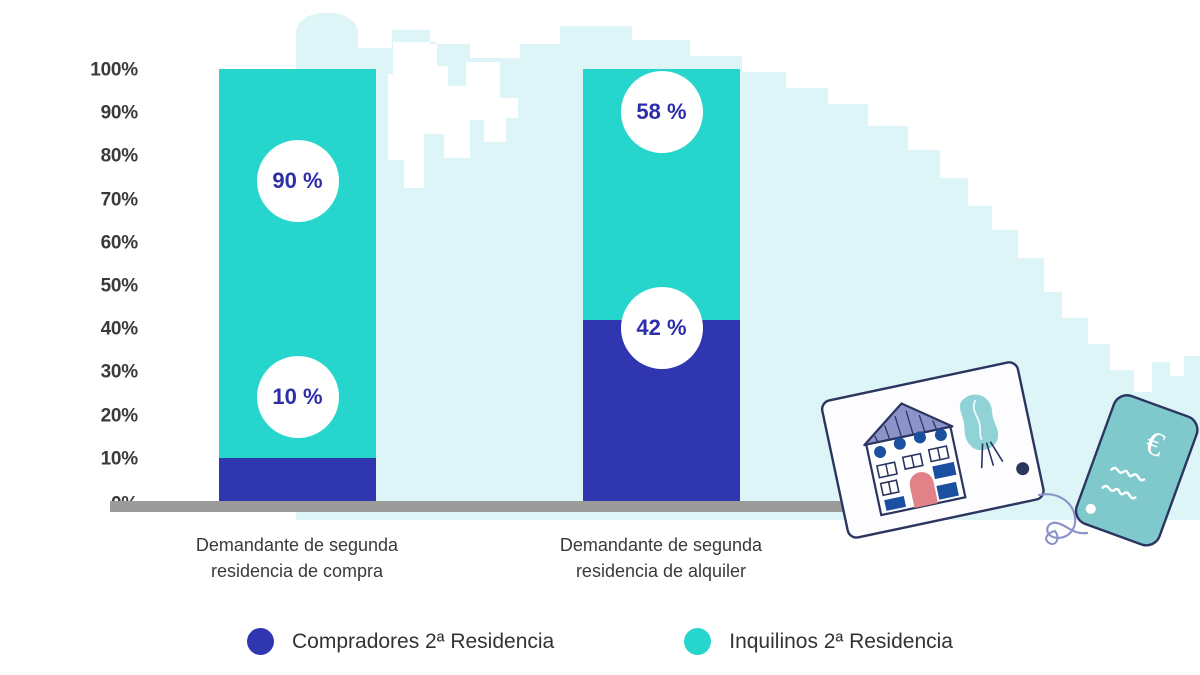 The height and width of the screenshot is (675, 1200). Describe the element at coordinates (661, 285) in the screenshot. I see `bar-group-alquiler: 58 % 42 %` at that location.